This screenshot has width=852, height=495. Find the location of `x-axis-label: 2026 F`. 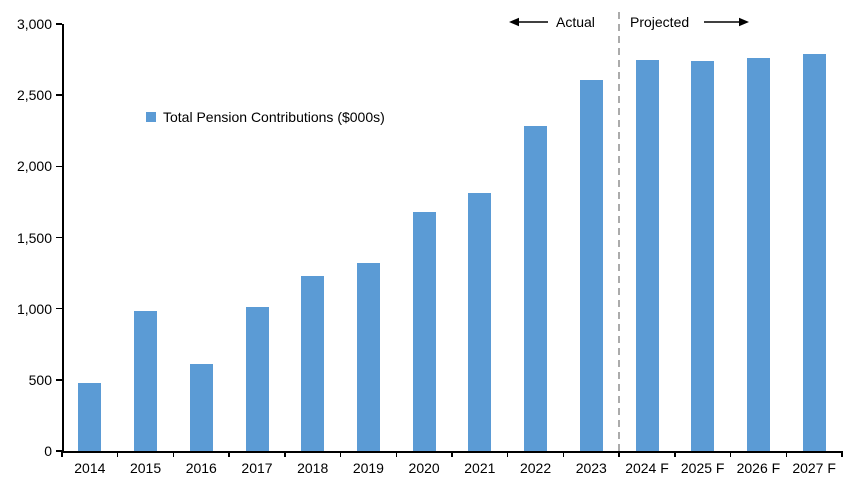

x-axis-label: 2026 F is located at coordinates (758, 468).